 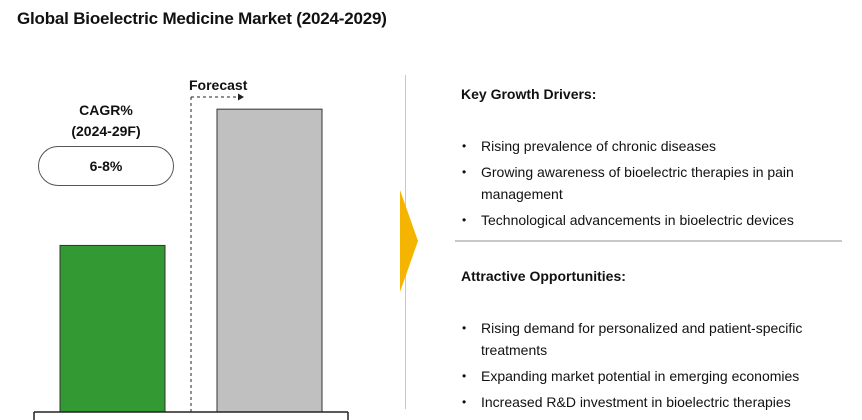 I want to click on cagr-value-badge: 6-8%, so click(x=106, y=166).